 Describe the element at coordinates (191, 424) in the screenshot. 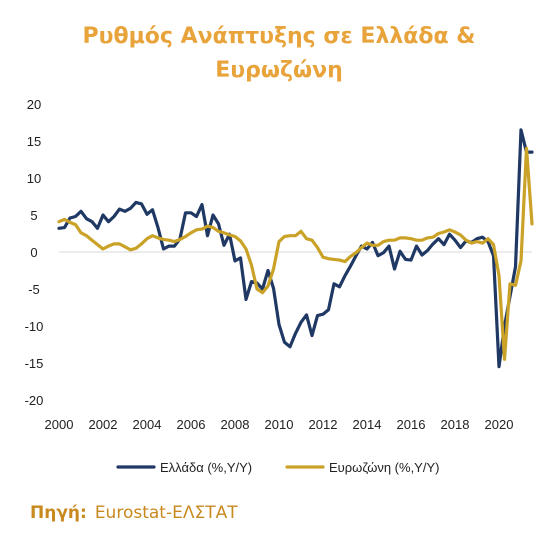

I see `x-tick-label: 2006` at that location.